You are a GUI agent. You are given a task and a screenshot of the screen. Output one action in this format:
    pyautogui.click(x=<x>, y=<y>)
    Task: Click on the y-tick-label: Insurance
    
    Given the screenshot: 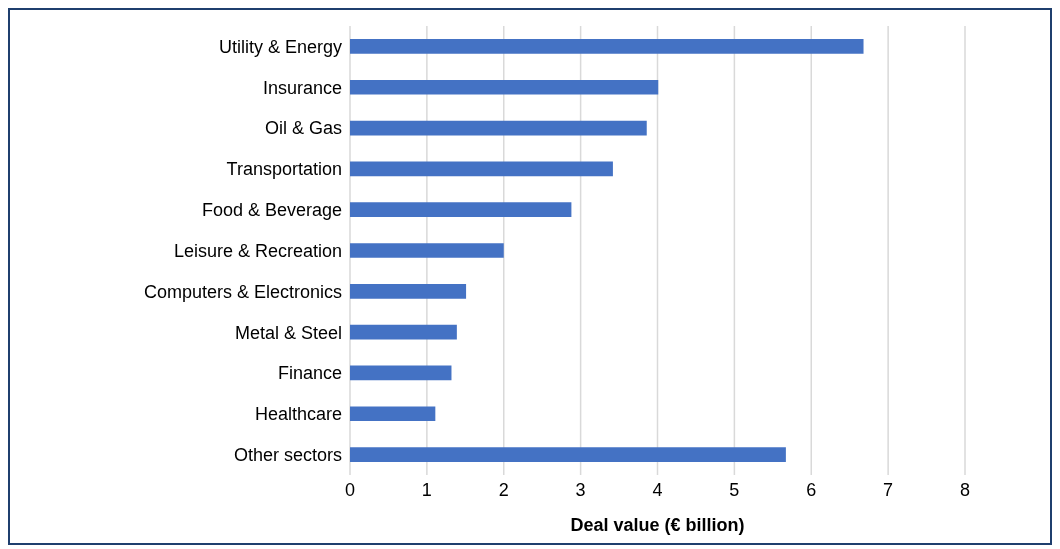 What is the action you would take?
    pyautogui.click(x=302, y=87)
    